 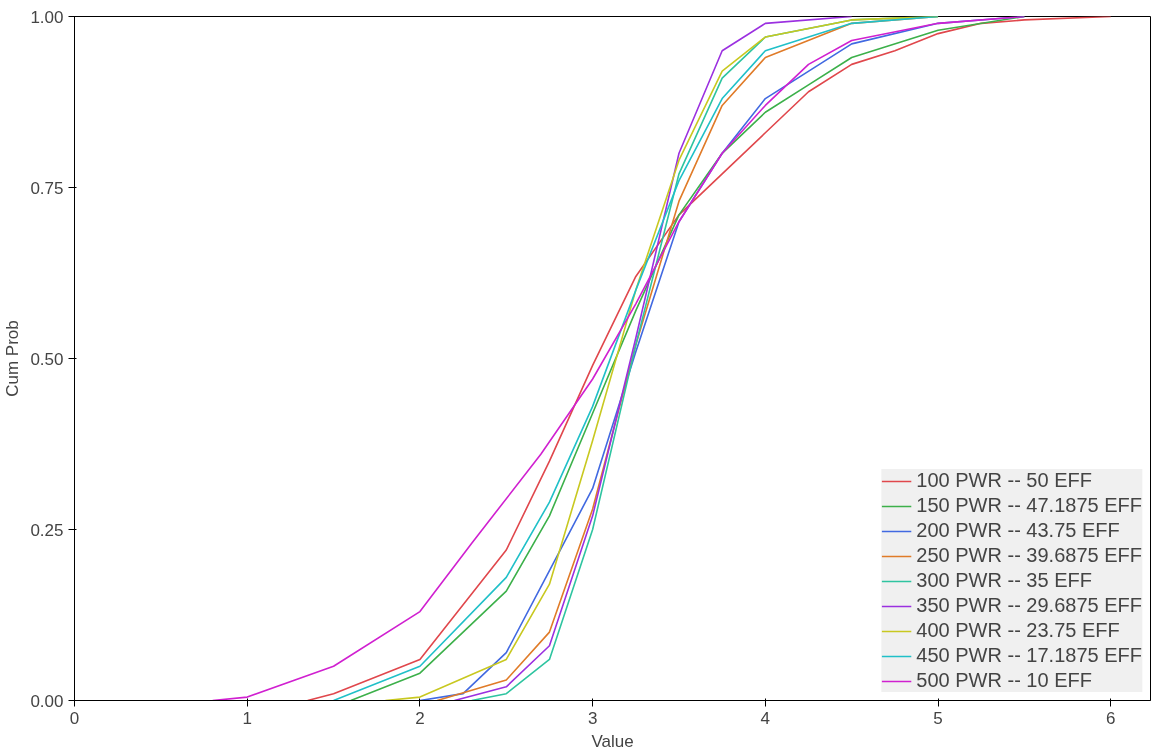 I want to click on x-tick-label: 3, so click(x=592, y=718).